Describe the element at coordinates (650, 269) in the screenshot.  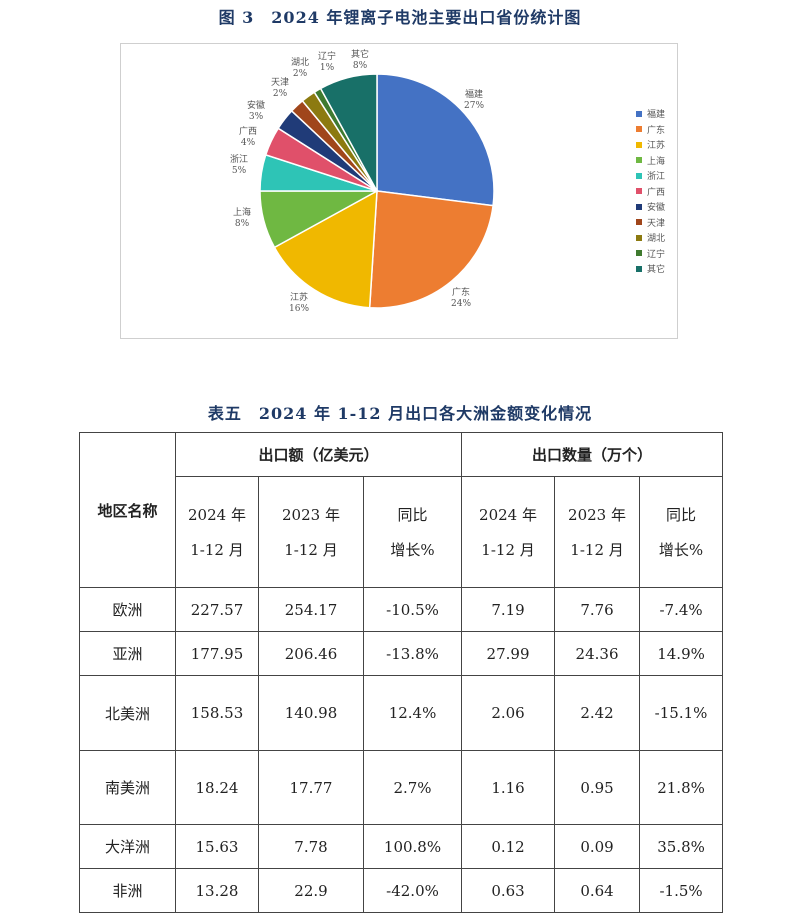
I see `legend-item: 其它` at that location.